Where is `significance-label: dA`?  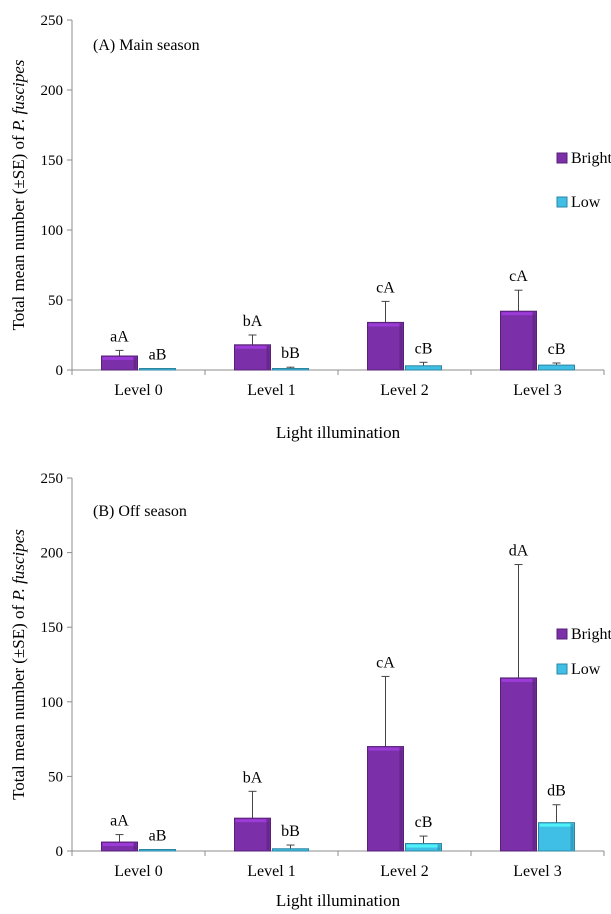
significance-label: dA is located at coordinates (519, 551).